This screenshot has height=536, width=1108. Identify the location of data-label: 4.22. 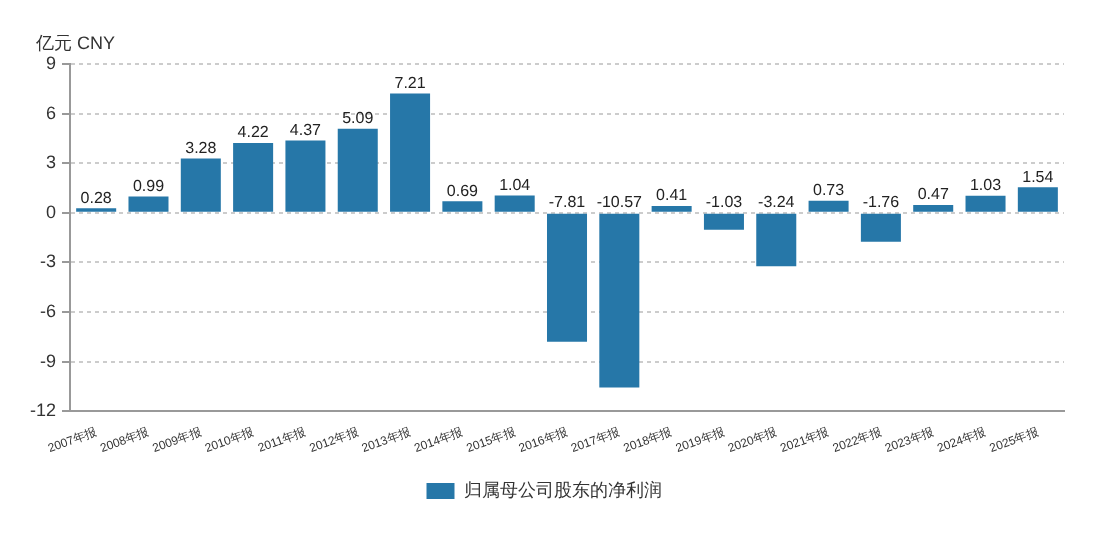
(253, 132).